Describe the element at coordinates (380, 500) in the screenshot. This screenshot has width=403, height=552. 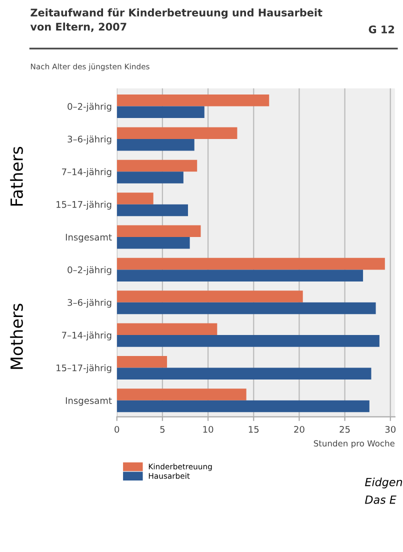
I see `text: Das E` at that location.